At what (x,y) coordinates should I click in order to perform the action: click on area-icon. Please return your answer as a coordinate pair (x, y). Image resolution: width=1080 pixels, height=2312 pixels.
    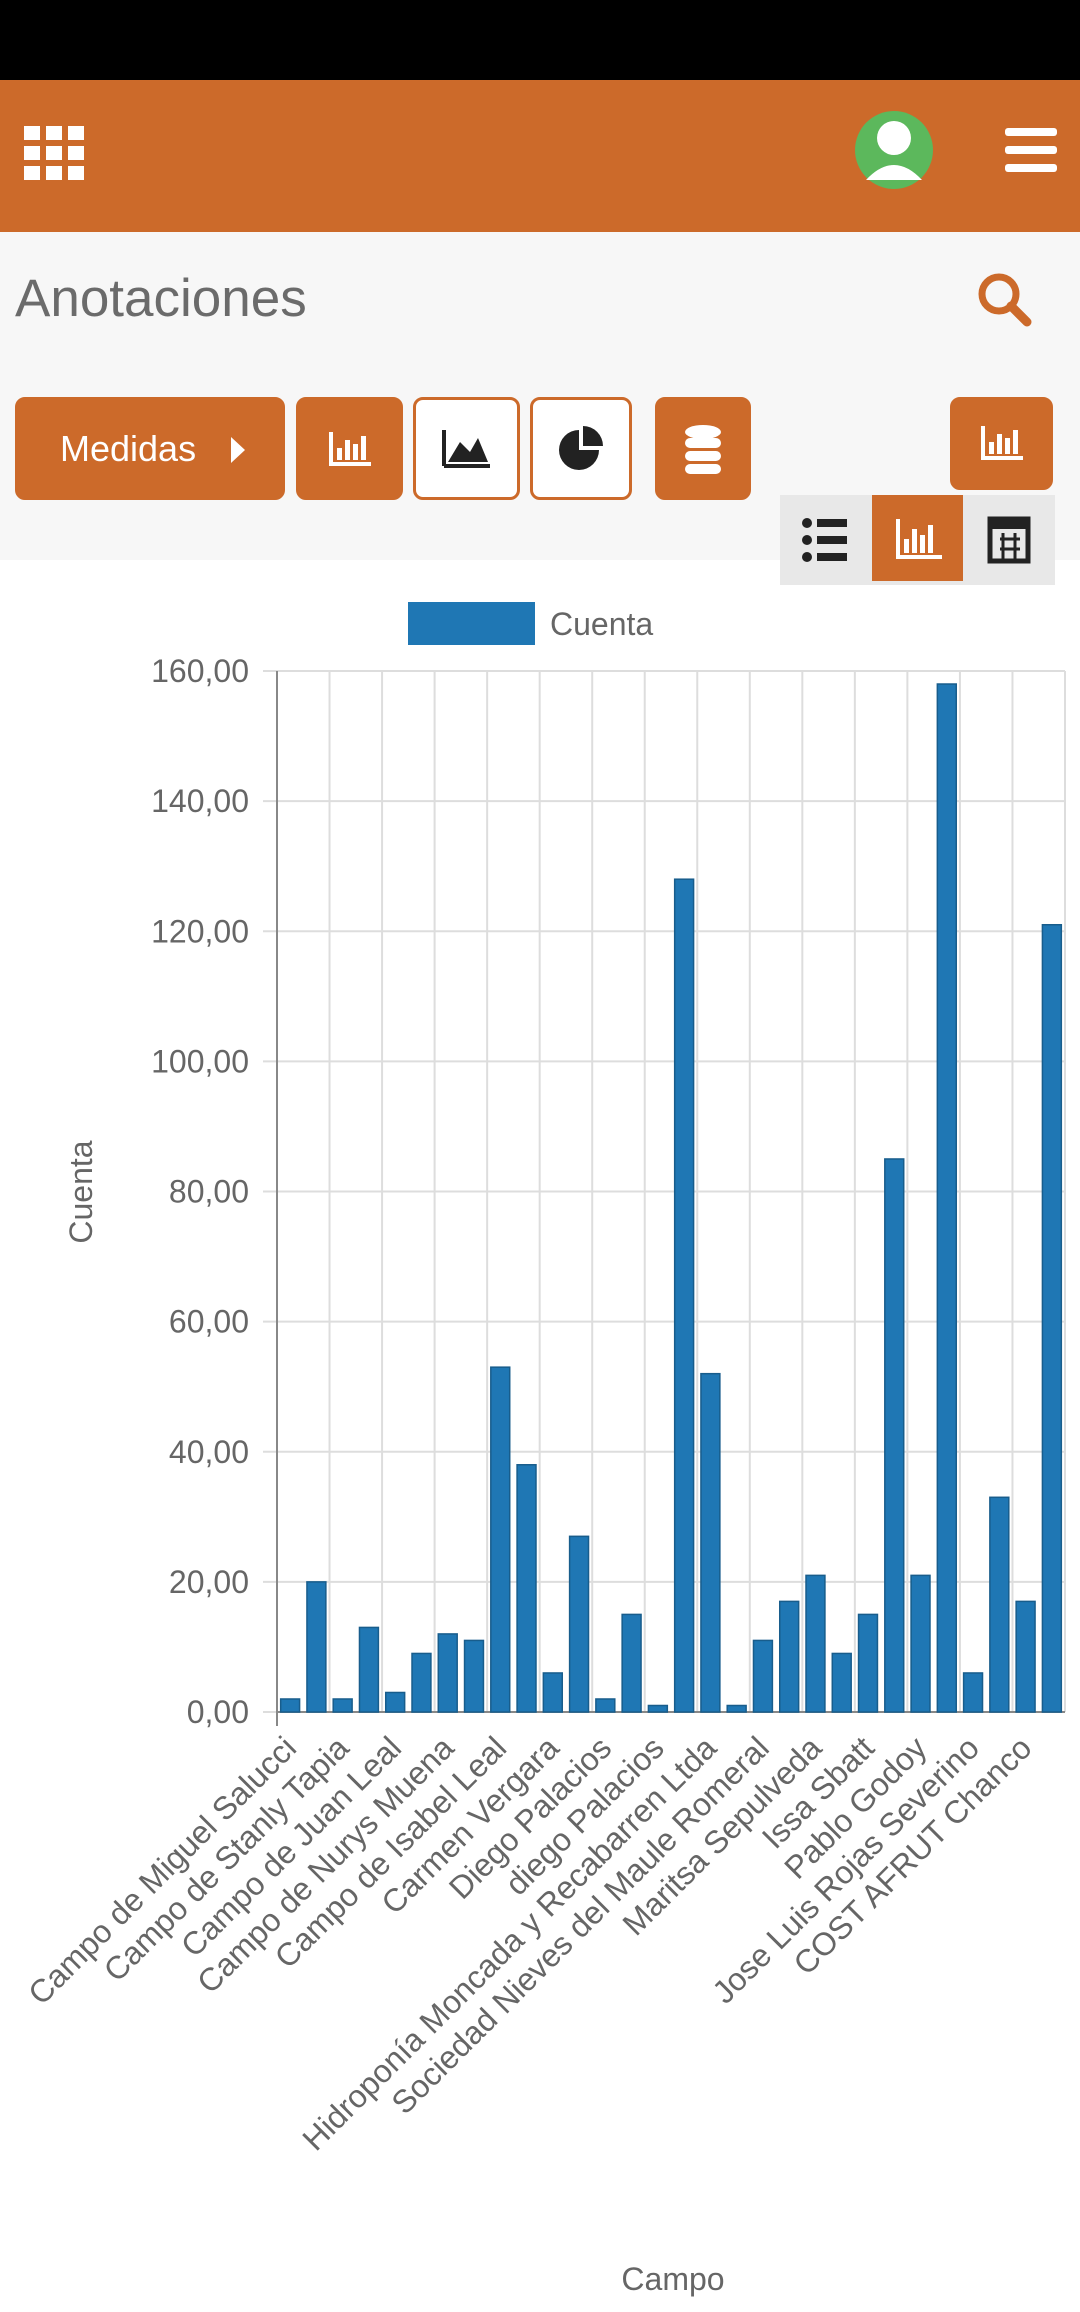
    Looking at the image, I should click on (466, 449).